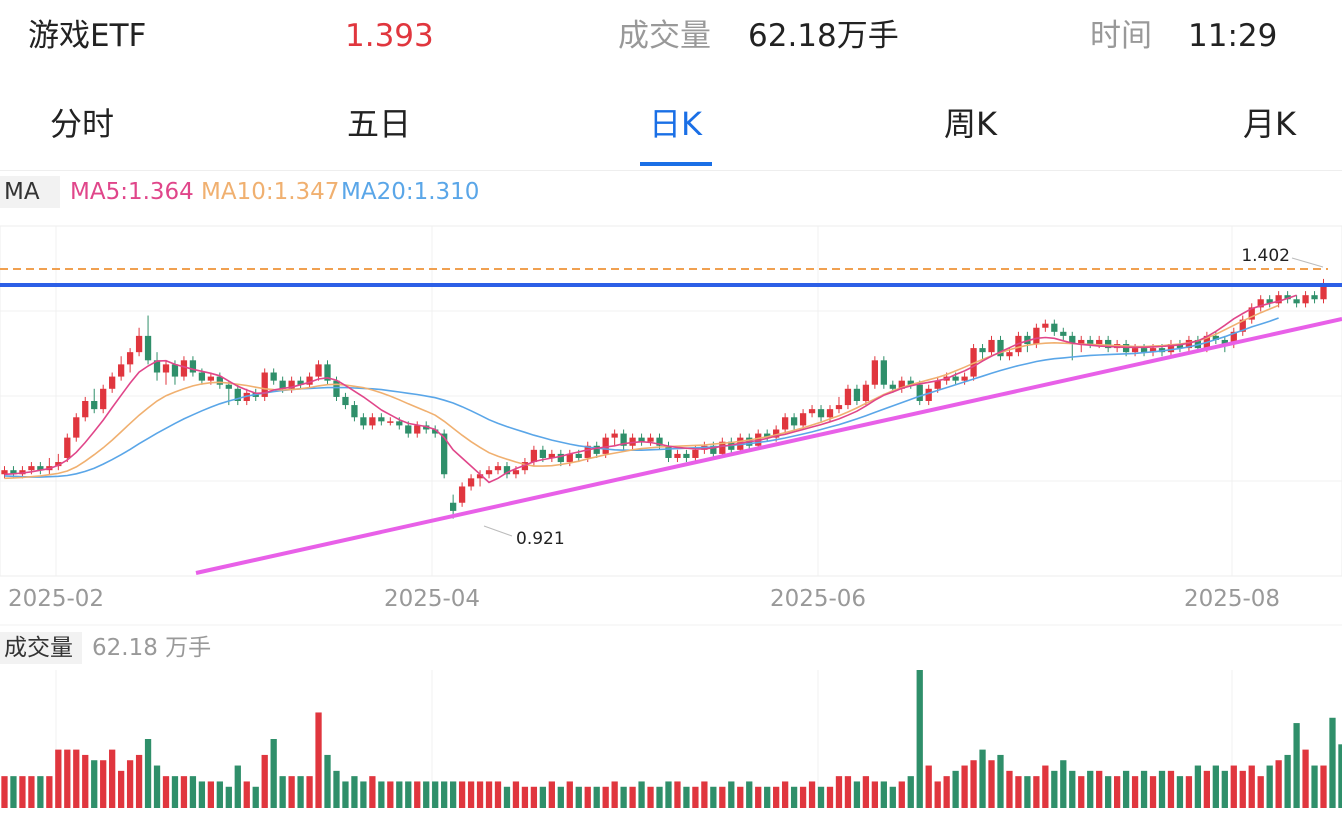  Describe the element at coordinates (818, 599) in the screenshot. I see `x-tick-label: 2025-06` at that location.